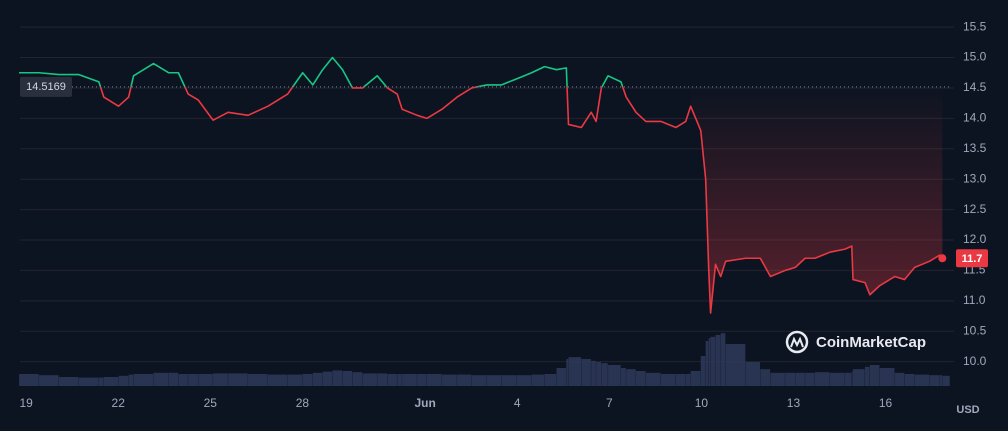 The height and width of the screenshot is (431, 1008). I want to click on x-tick-label: 22, so click(119, 403).